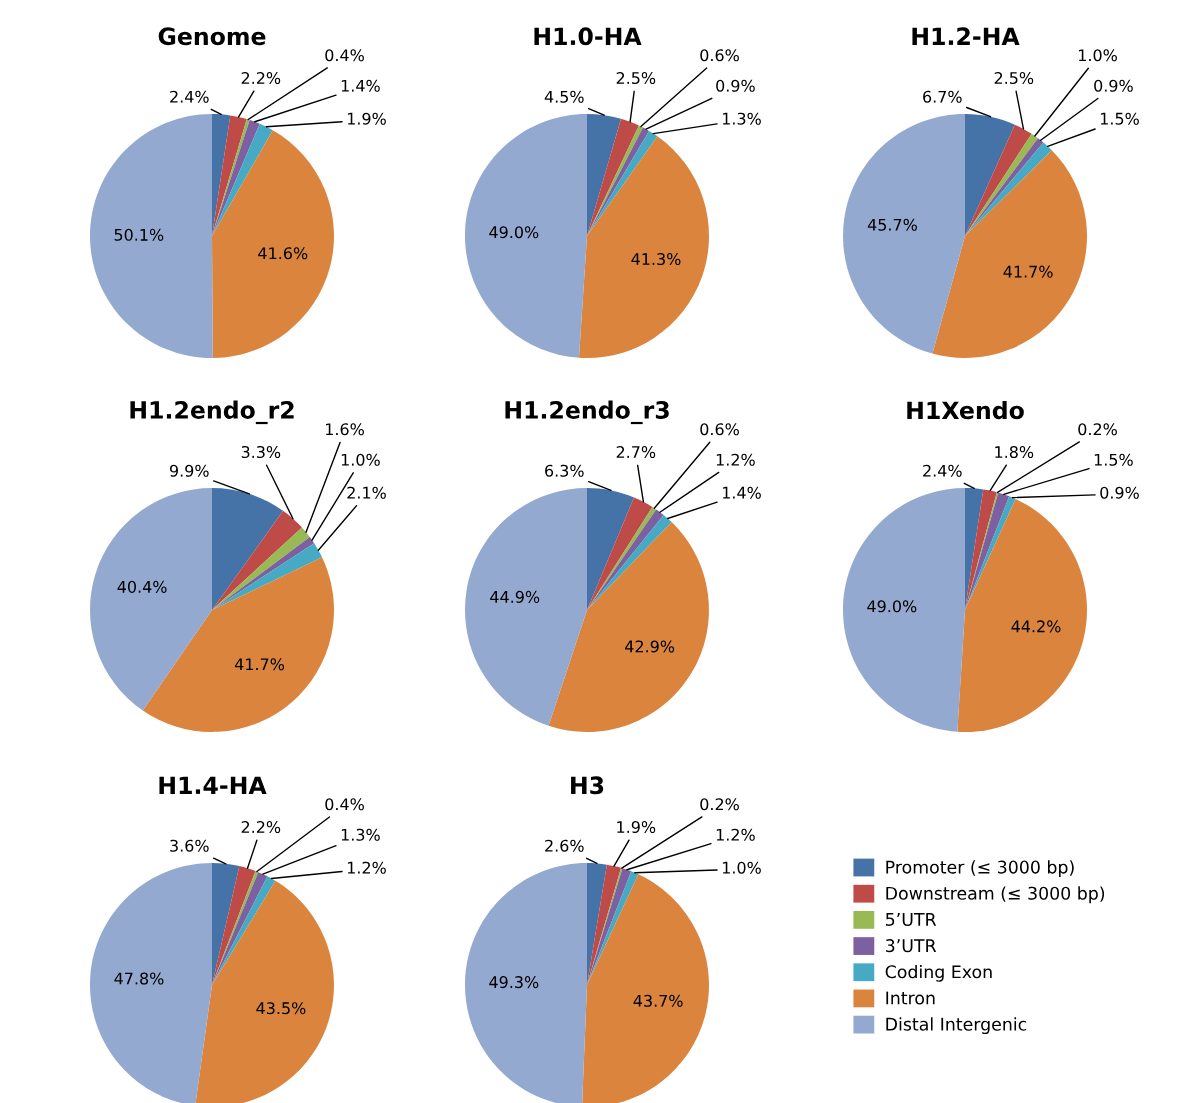  Describe the element at coordinates (650, 646) in the screenshot. I see `data-label: 42.9%` at that location.